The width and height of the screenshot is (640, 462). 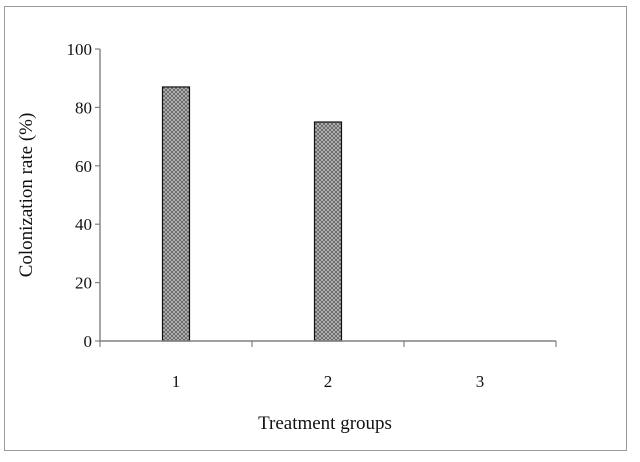 What do you see at coordinates (83, 195) in the screenshot?
I see `y-axis-ticks: 0 20 40 60 80 100` at bounding box center [83, 195].